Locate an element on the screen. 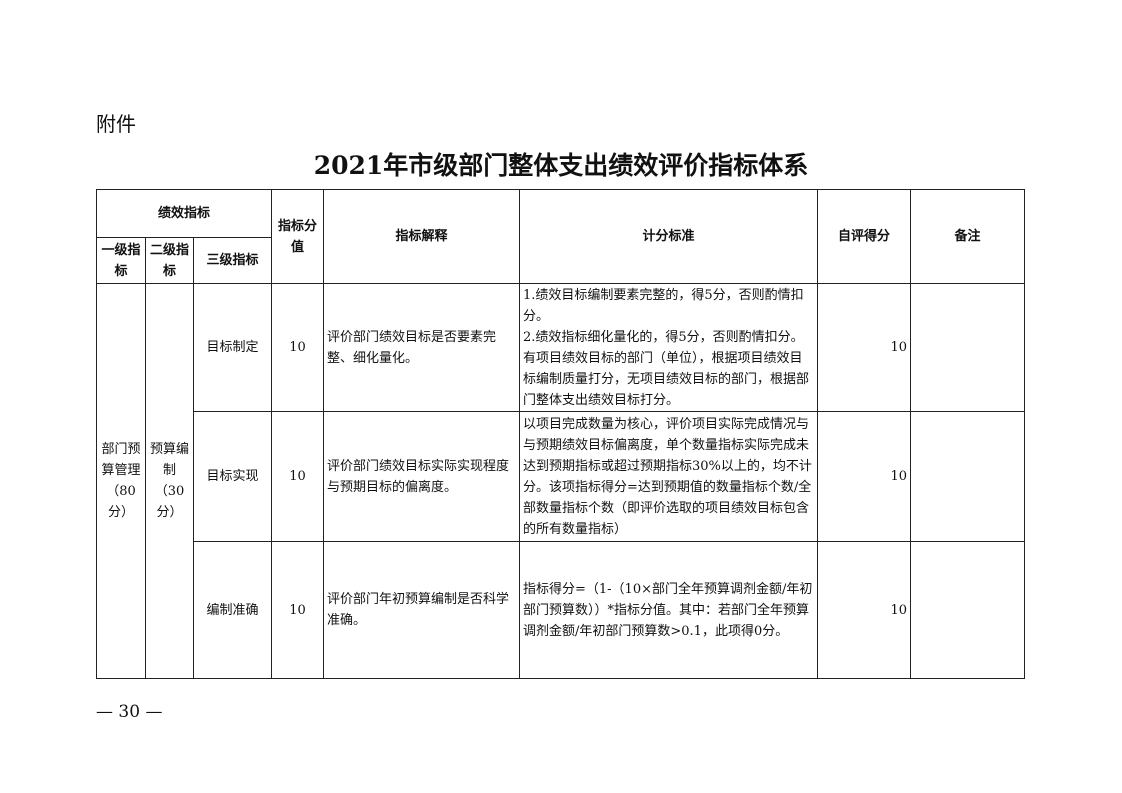 Image resolution: width=1122 pixels, height=793 pixels. header-score-value: 指标分值 is located at coordinates (297, 236).